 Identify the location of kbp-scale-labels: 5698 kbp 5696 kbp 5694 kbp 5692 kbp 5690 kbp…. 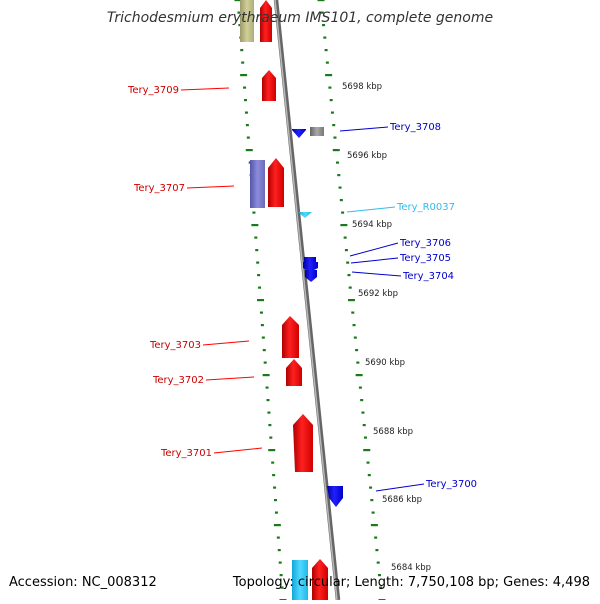
(386, 327).